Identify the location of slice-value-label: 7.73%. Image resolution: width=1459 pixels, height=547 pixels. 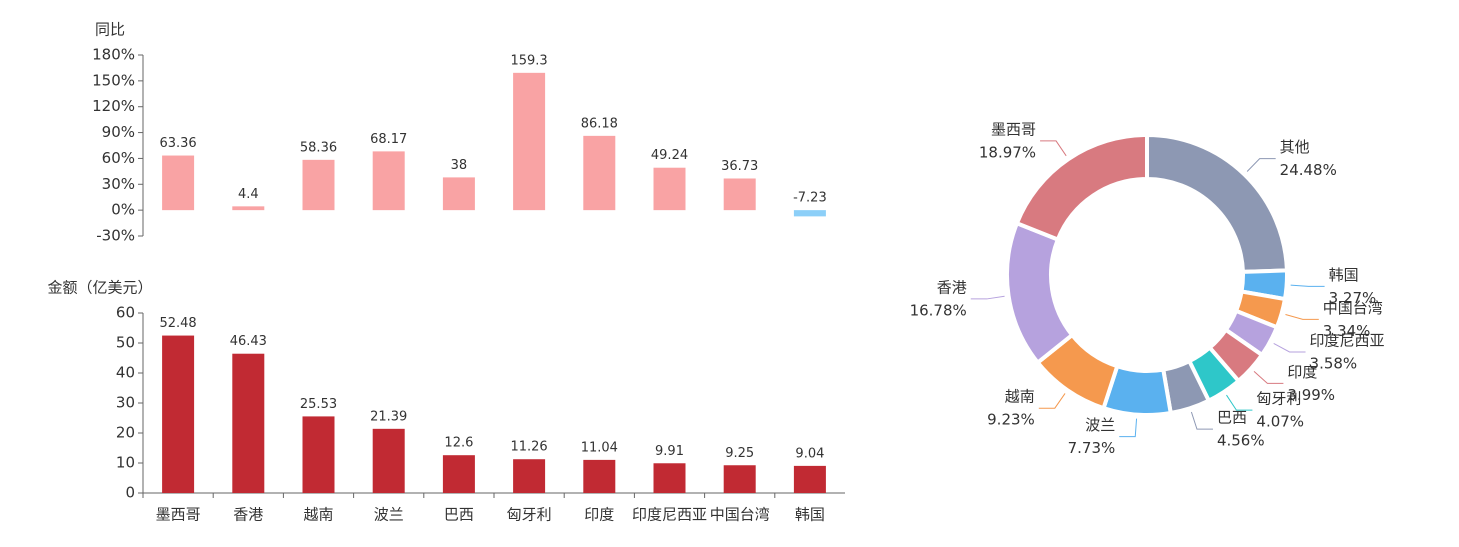
(1092, 448).